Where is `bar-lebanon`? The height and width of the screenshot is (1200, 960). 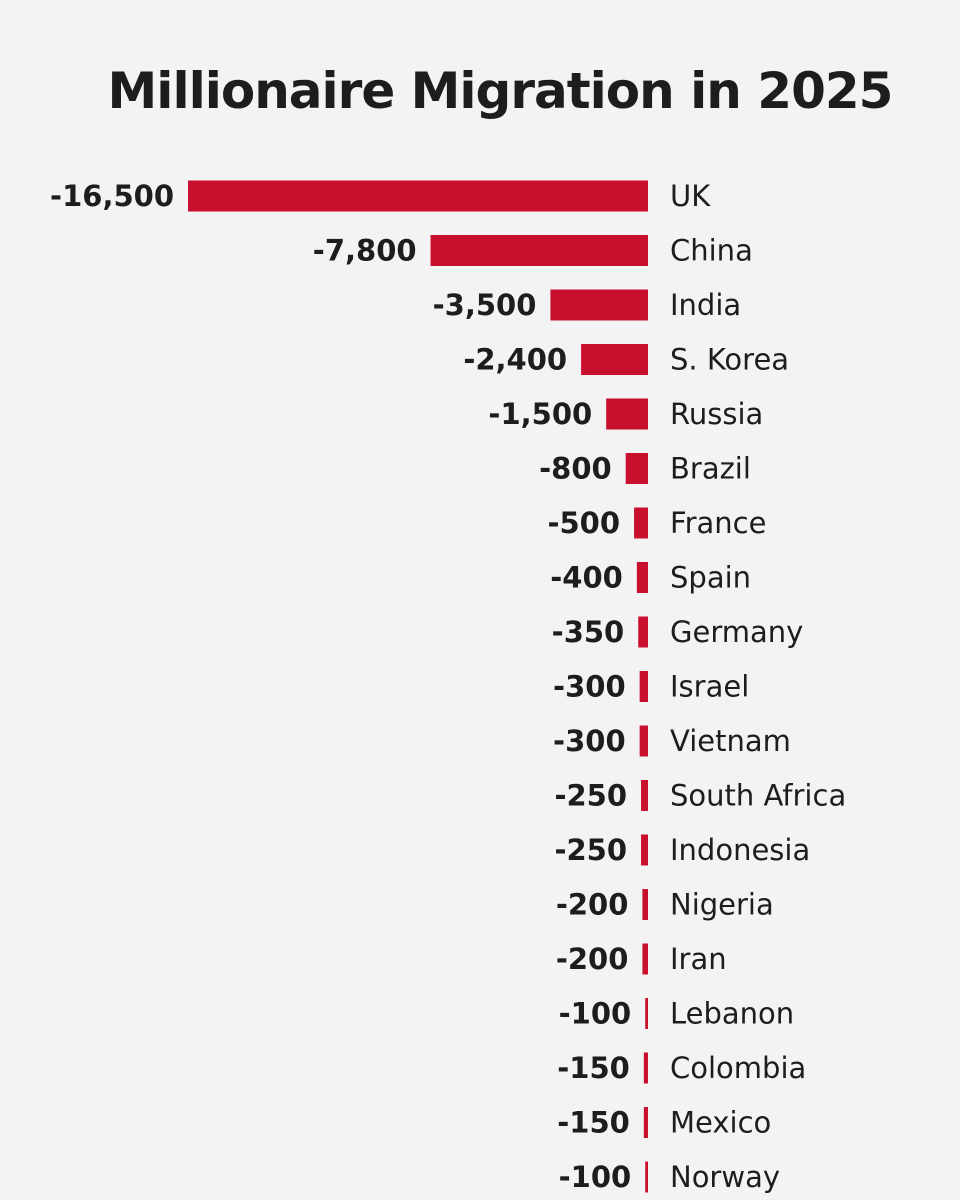 bar-lebanon is located at coordinates (646, 1013).